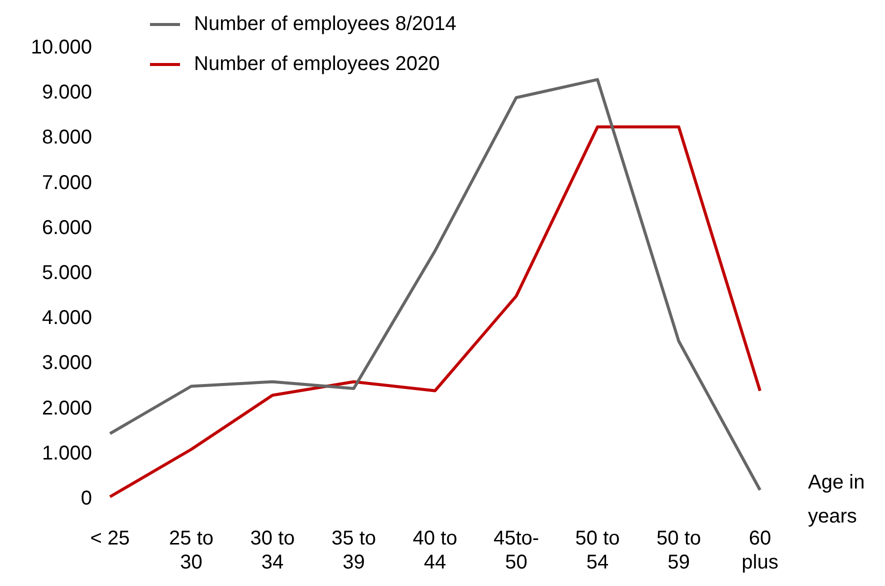 The height and width of the screenshot is (586, 885). Describe the element at coordinates (67, 227) in the screenshot. I see `y-tick-label: 6.000` at that location.